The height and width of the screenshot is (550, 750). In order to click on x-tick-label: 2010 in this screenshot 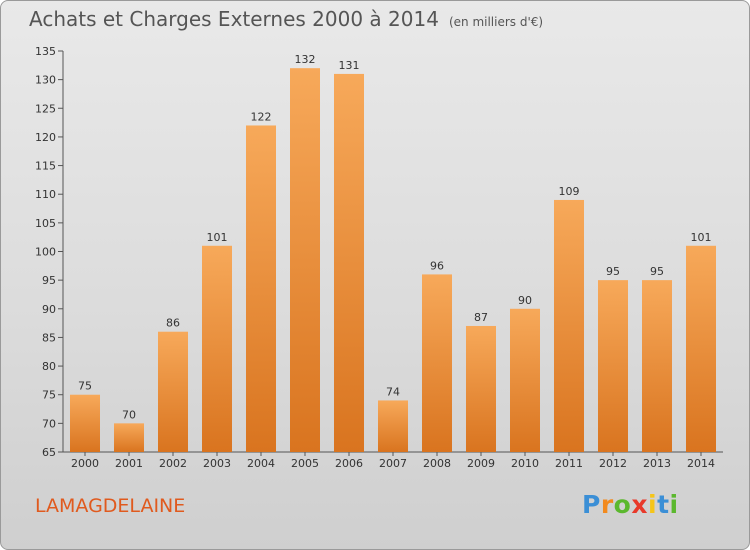, I will do `click(525, 463)`.